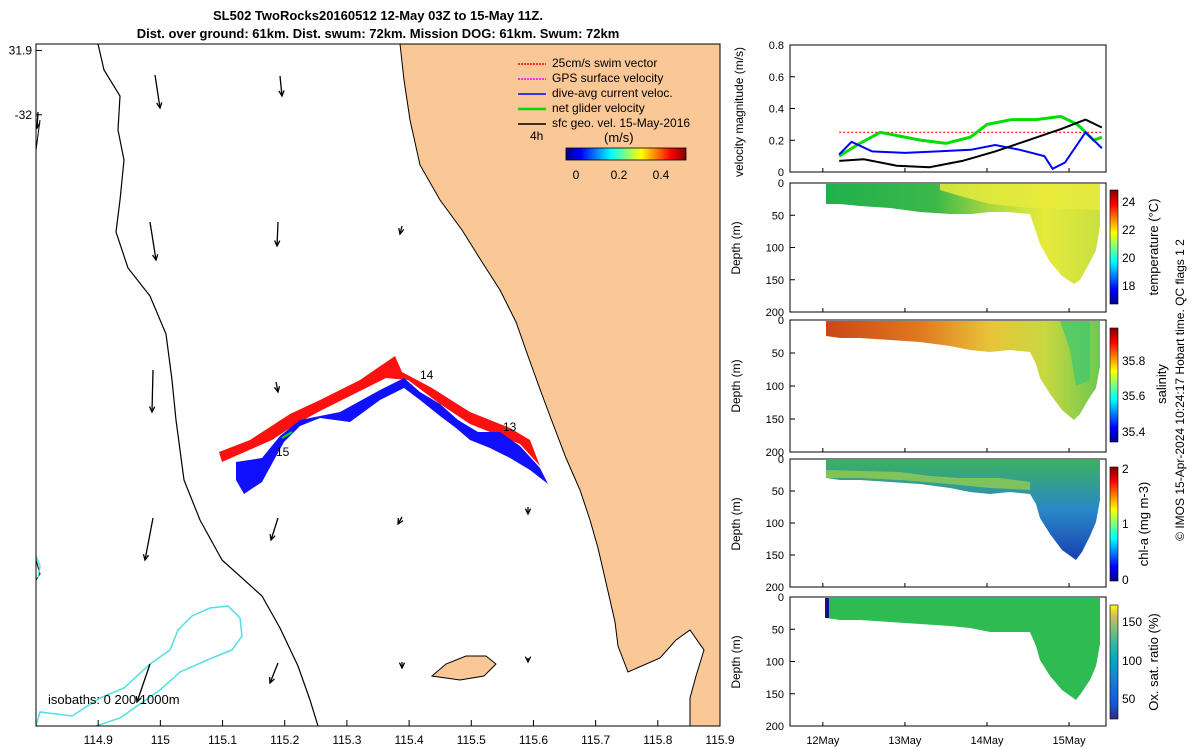 Image resolution: width=1200 pixels, height=750 pixels. What do you see at coordinates (1020, 197) in the screenshot?
I see `temperature-warm-layer` at bounding box center [1020, 197].